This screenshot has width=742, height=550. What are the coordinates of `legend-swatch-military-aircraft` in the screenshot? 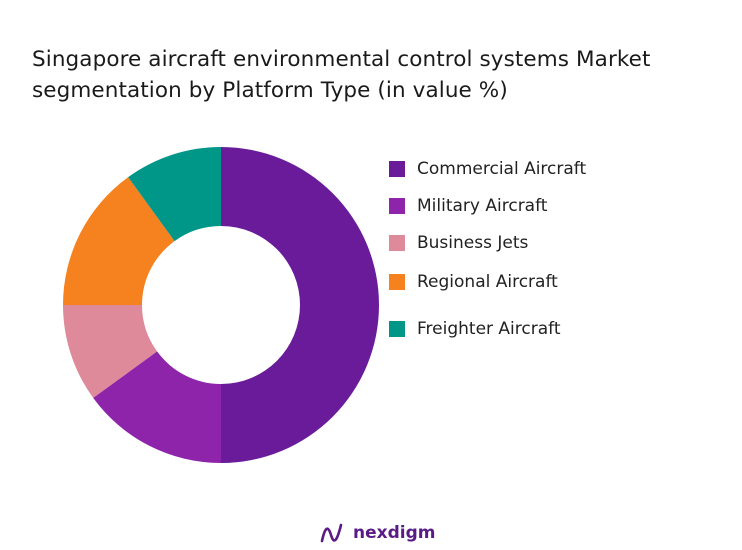 It's located at (397, 206).